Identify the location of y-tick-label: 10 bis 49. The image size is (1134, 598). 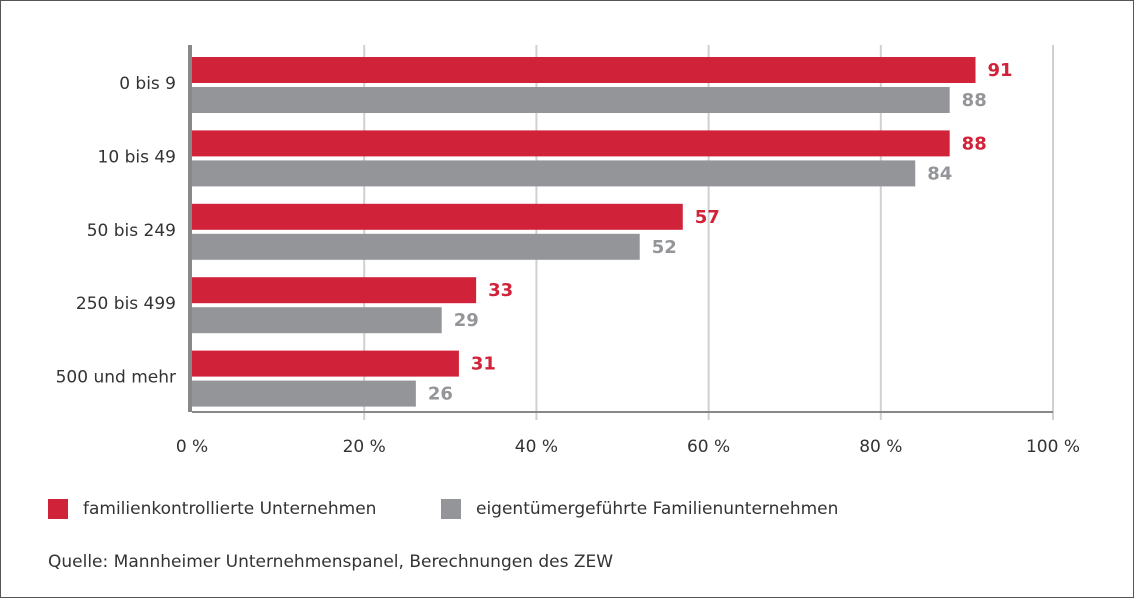
(137, 157).